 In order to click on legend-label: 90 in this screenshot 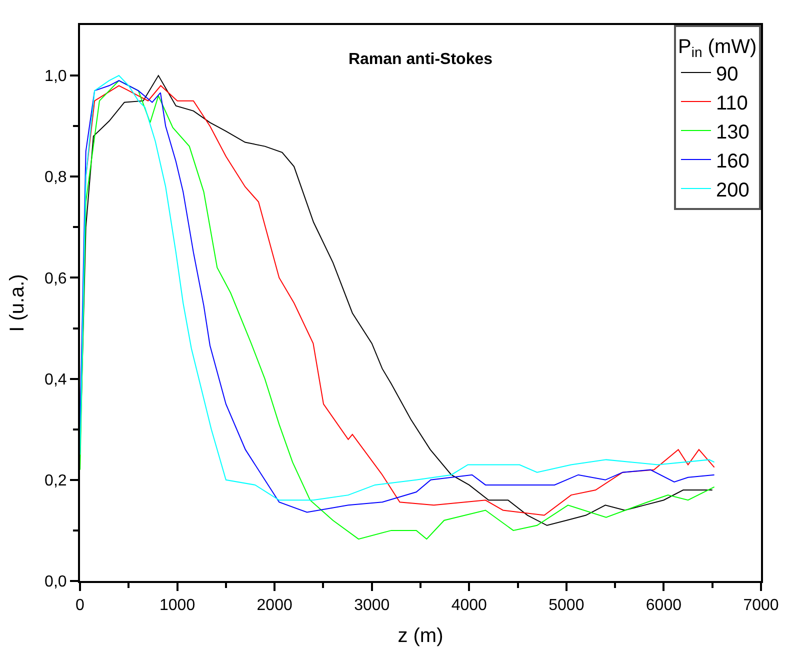, I will do `click(727, 74)`.